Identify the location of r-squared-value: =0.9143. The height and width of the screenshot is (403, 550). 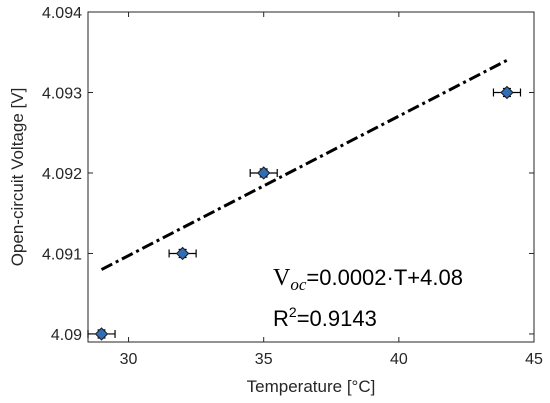
(337, 318).